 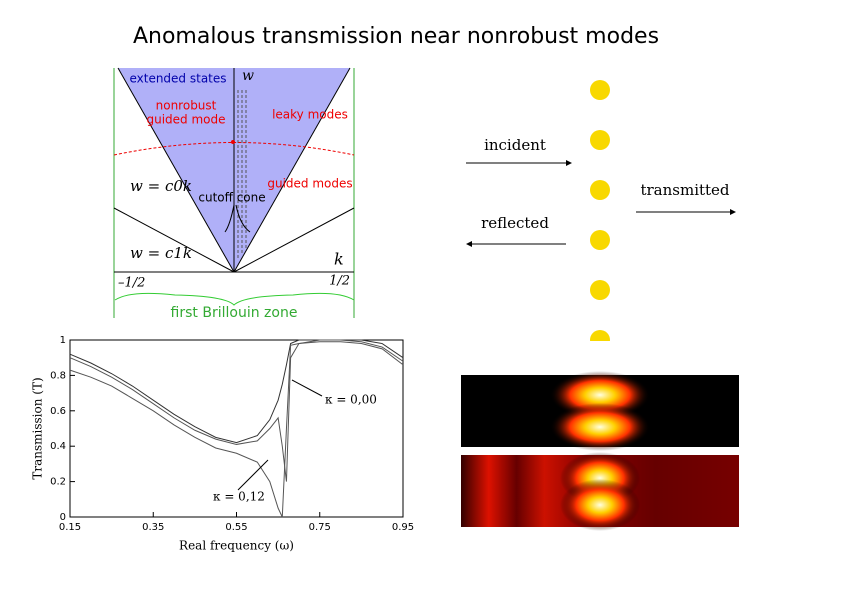 What do you see at coordinates (684, 190) in the screenshot?
I see `label: transmitted` at bounding box center [684, 190].